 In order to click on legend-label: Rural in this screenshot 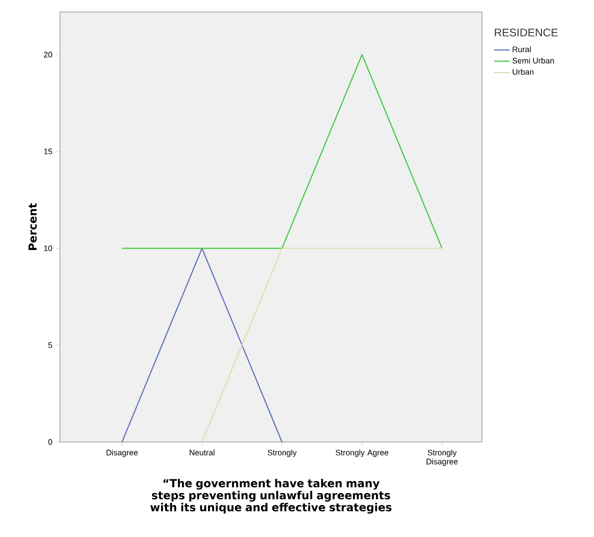, I will do `click(521, 49)`.